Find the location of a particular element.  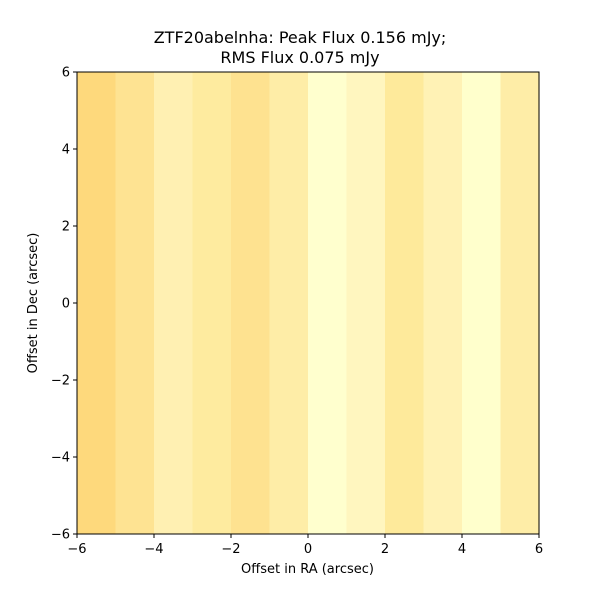

x-tick-label: 6 is located at coordinates (539, 549).